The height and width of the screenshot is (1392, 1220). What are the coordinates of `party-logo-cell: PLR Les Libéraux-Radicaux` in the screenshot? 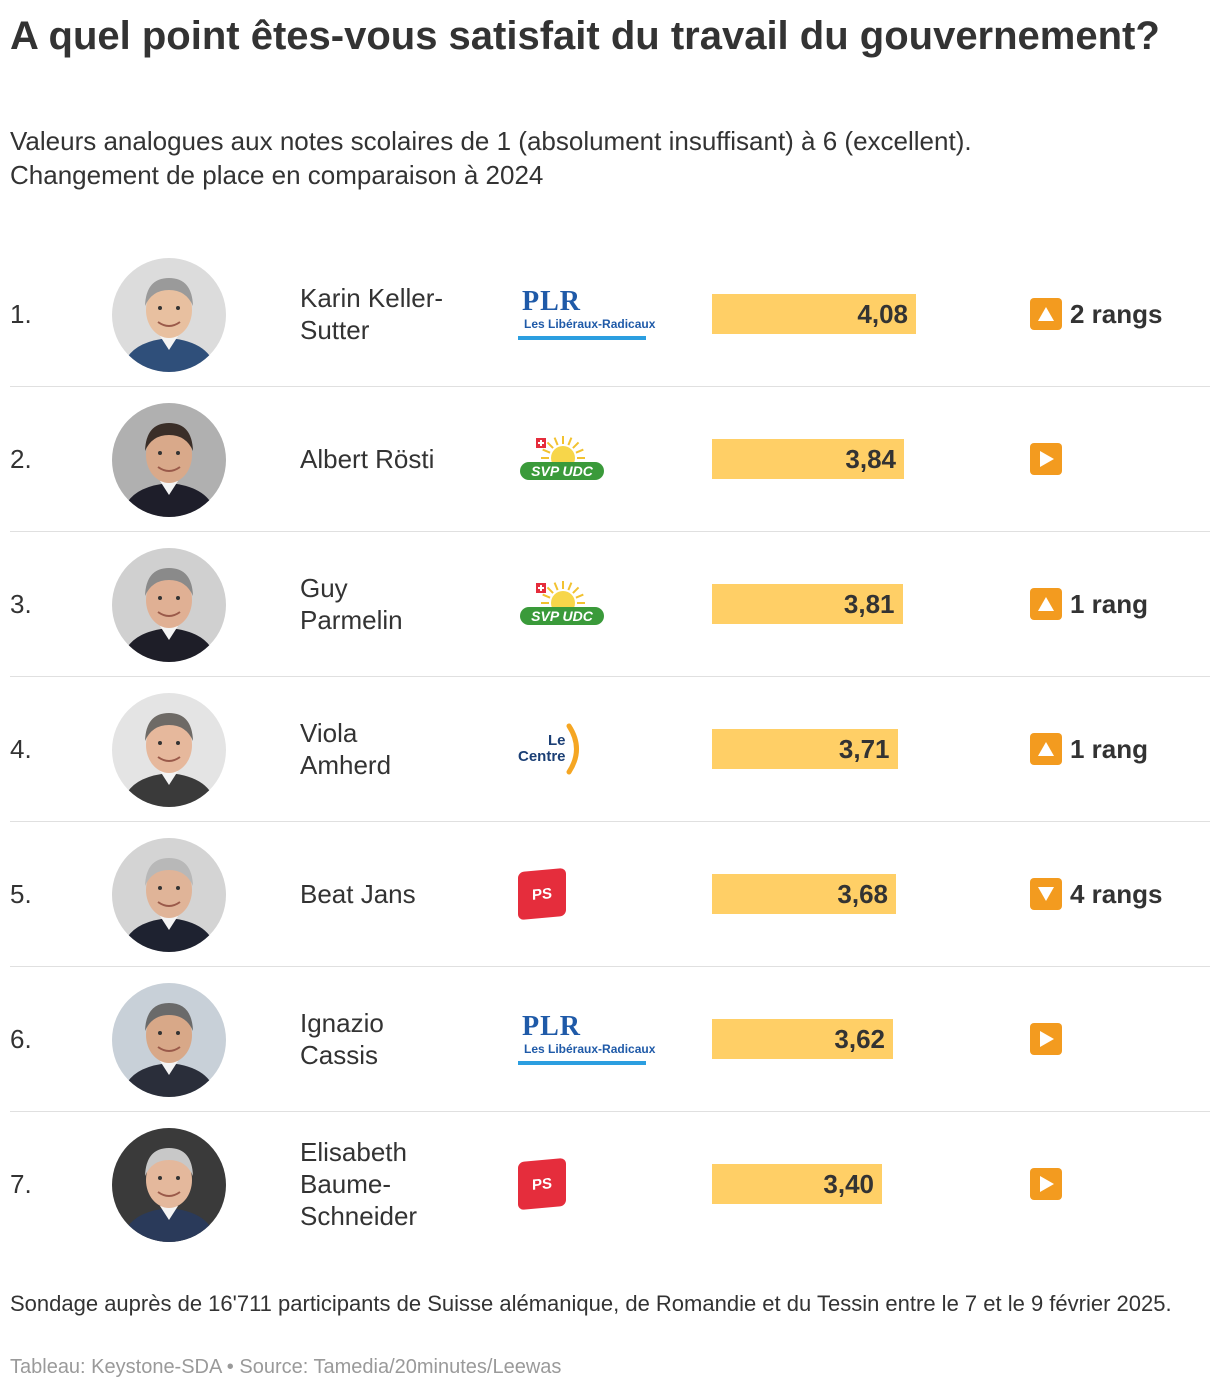 It's located at (593, 1039).